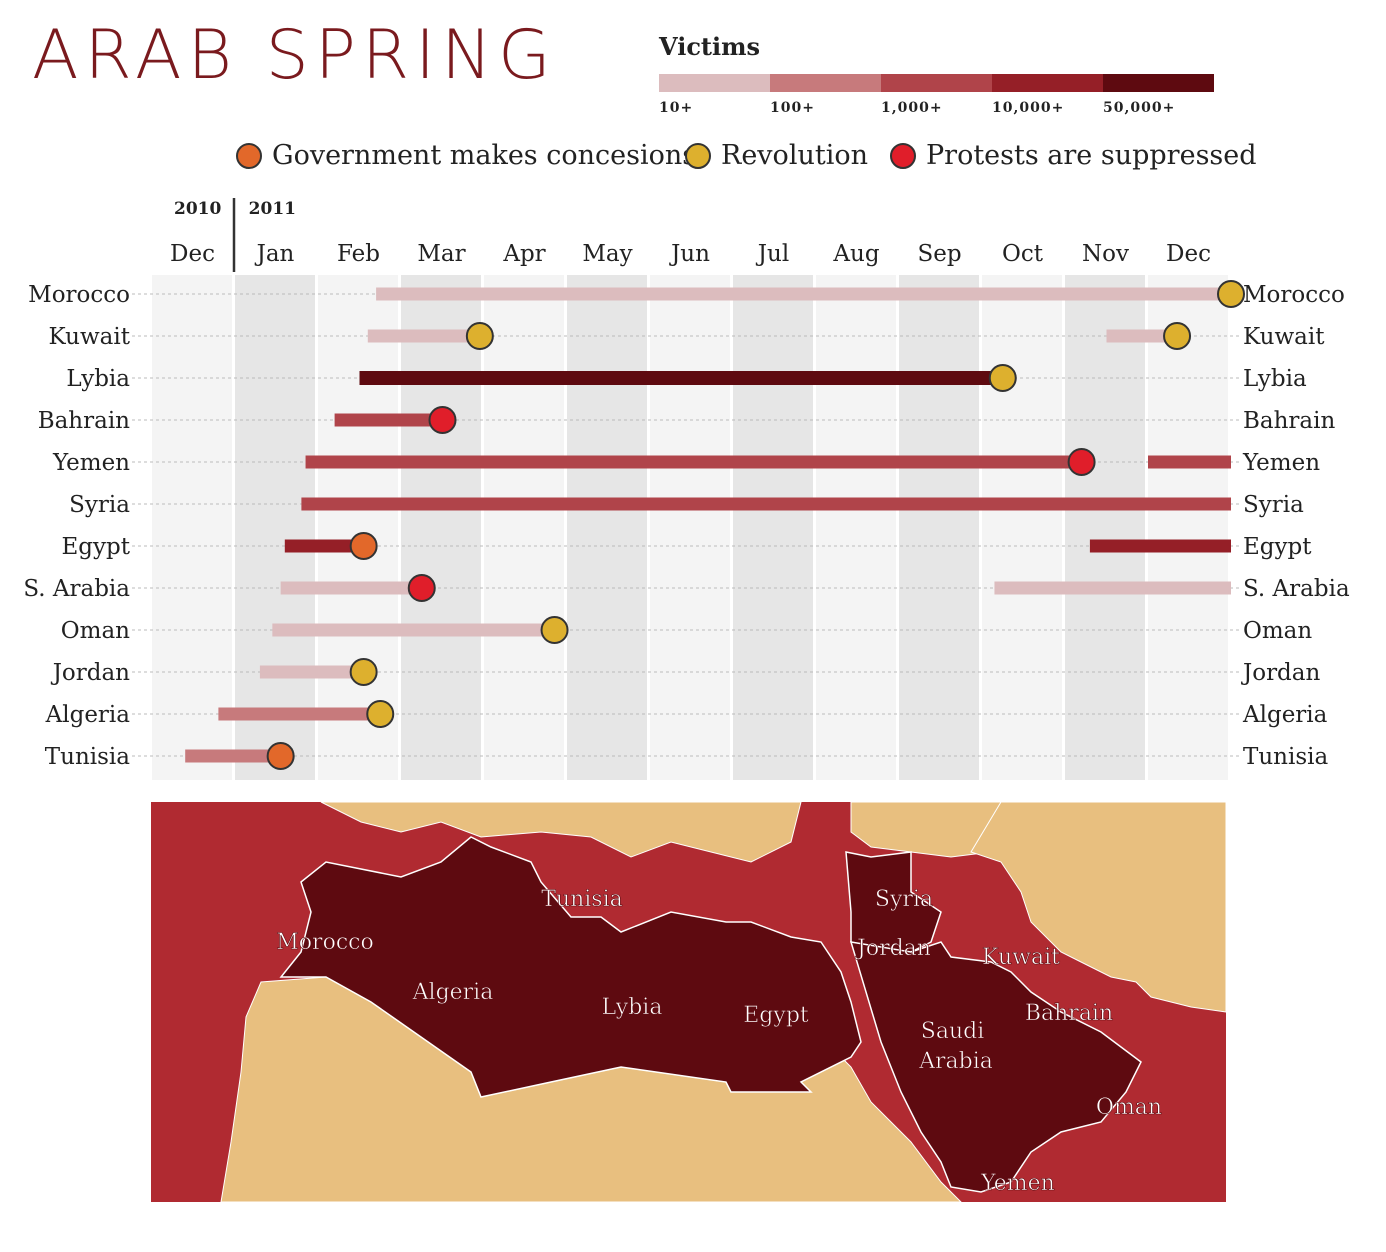 Image resolution: width=1386 pixels, height=1252 pixels. What do you see at coordinates (1296, 589) in the screenshot?
I see `country-label-right: S. Arabia` at bounding box center [1296, 589].